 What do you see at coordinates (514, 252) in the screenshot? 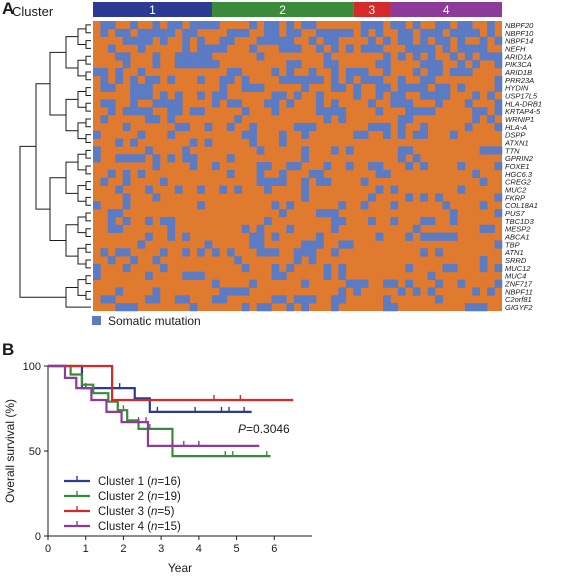
I see `gene-label: ATN1` at bounding box center [514, 252].